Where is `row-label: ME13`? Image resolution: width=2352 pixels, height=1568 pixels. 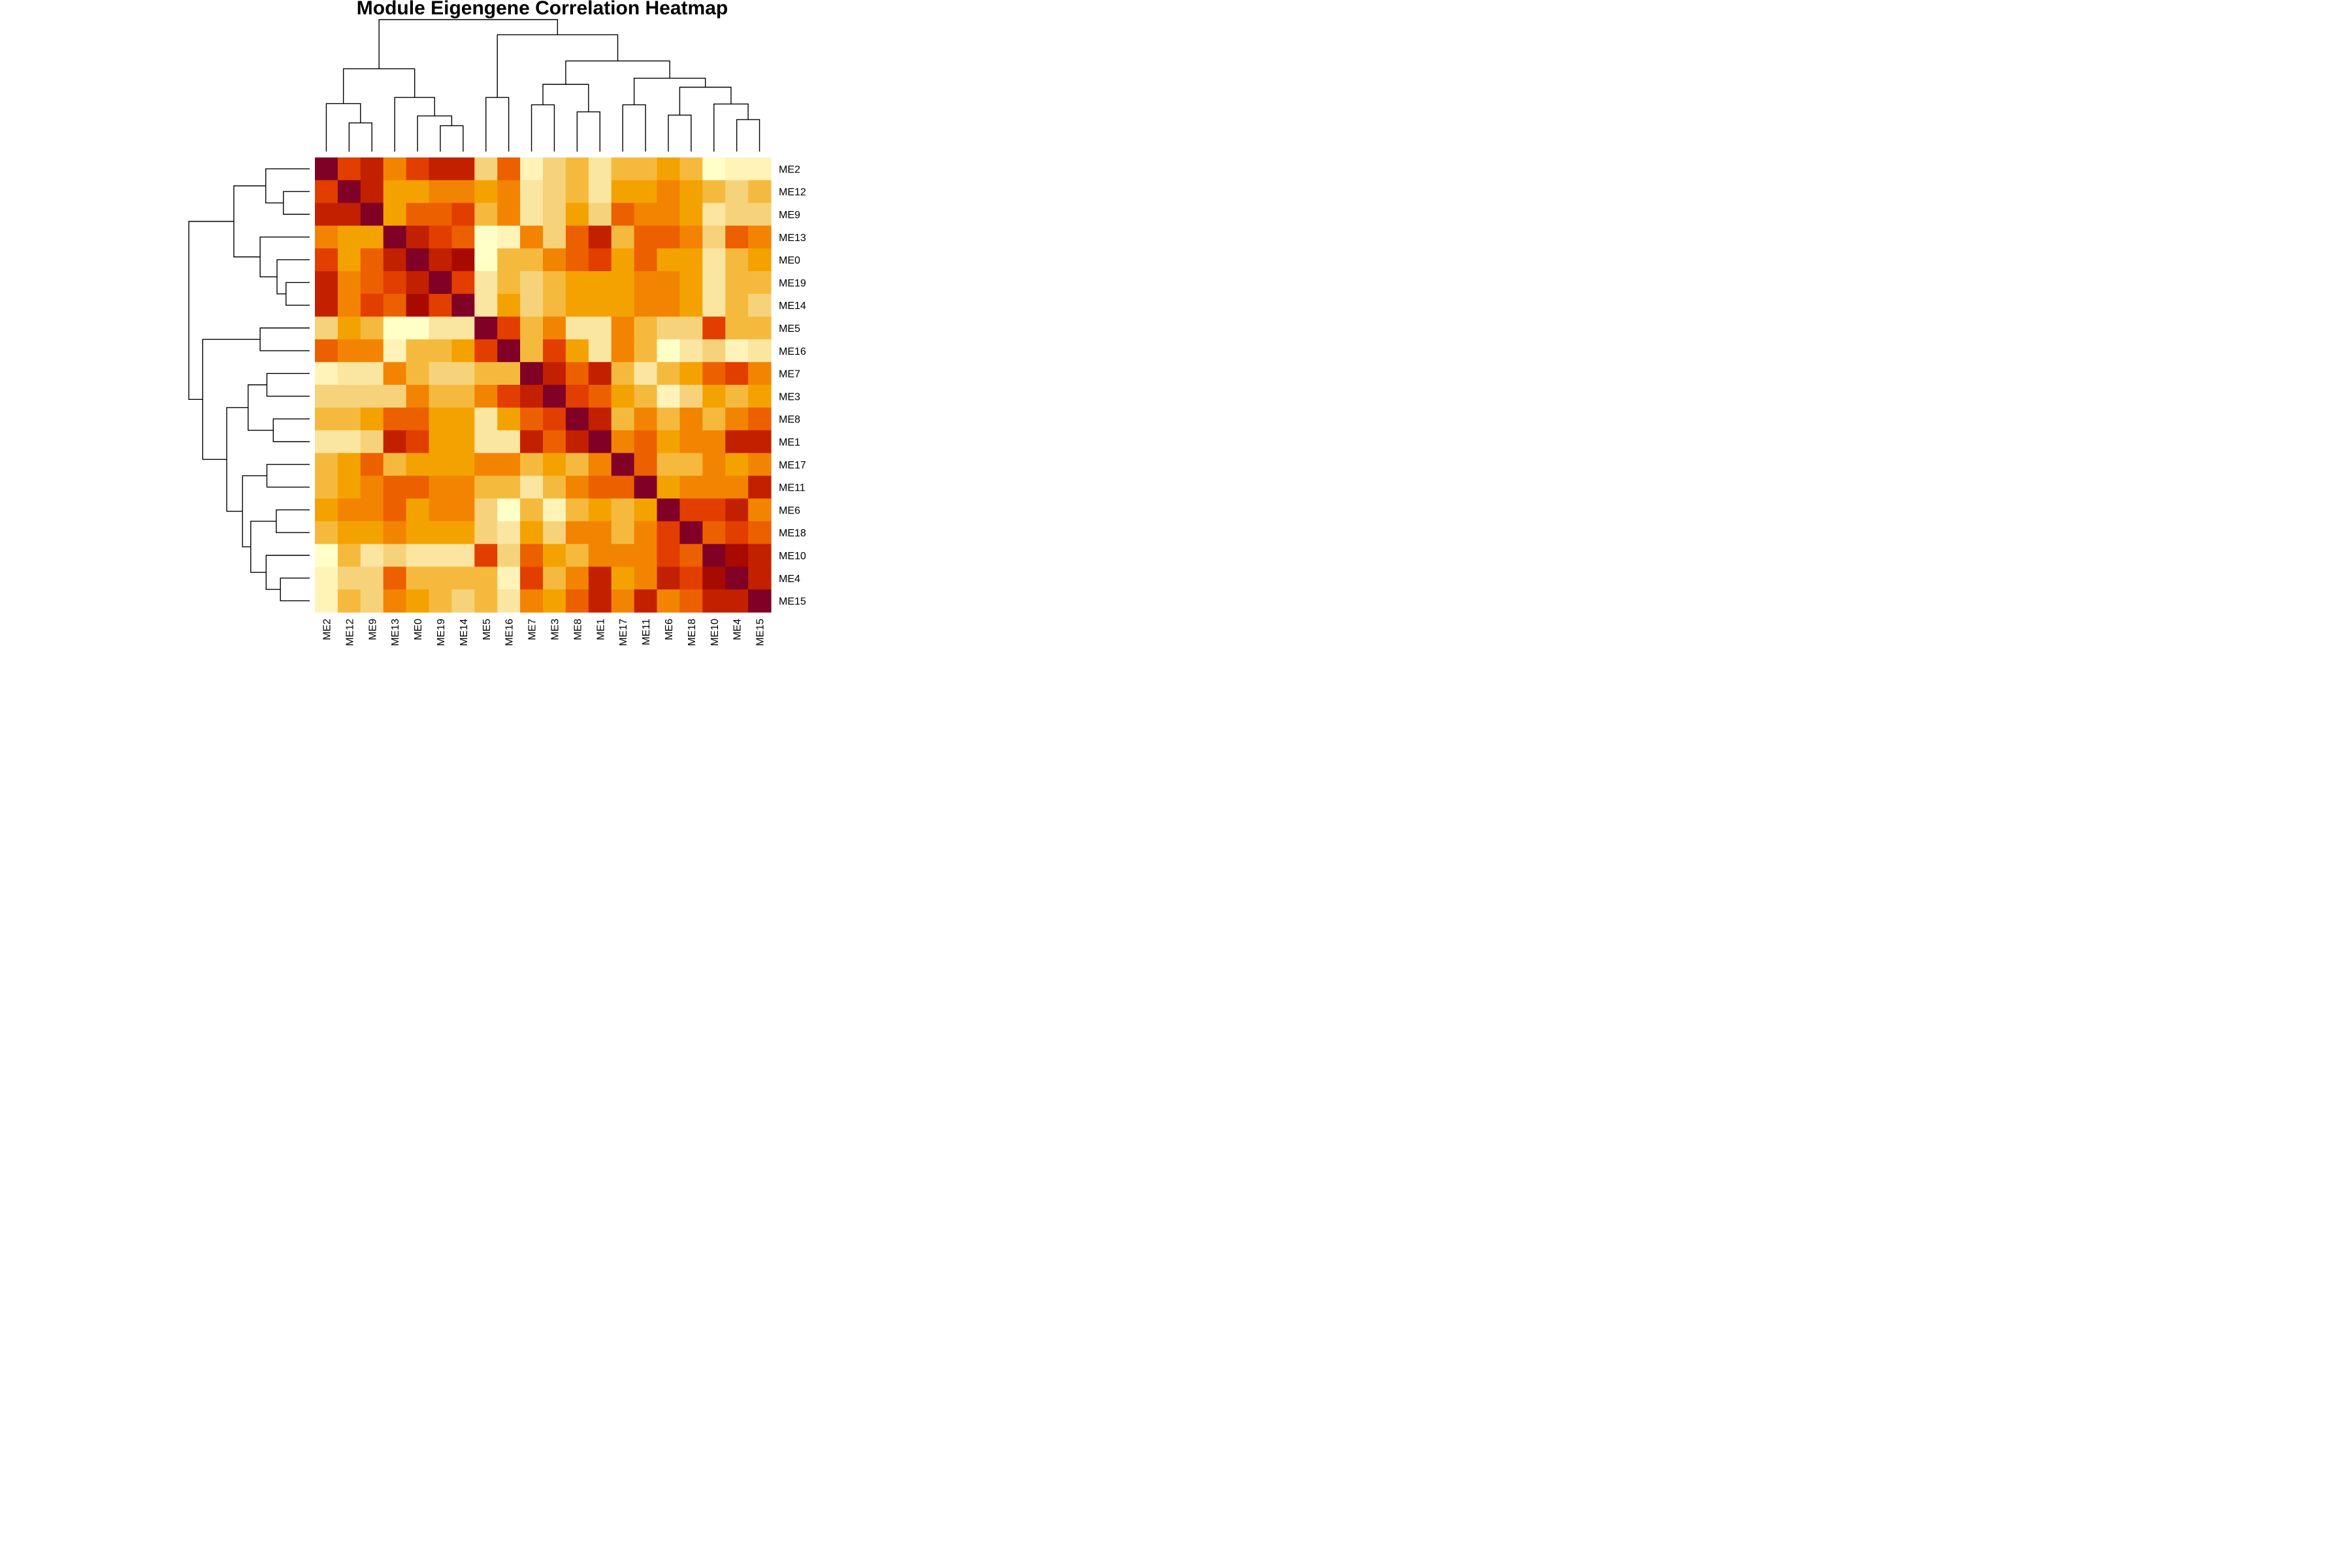 row-label: ME13 is located at coordinates (792, 238).